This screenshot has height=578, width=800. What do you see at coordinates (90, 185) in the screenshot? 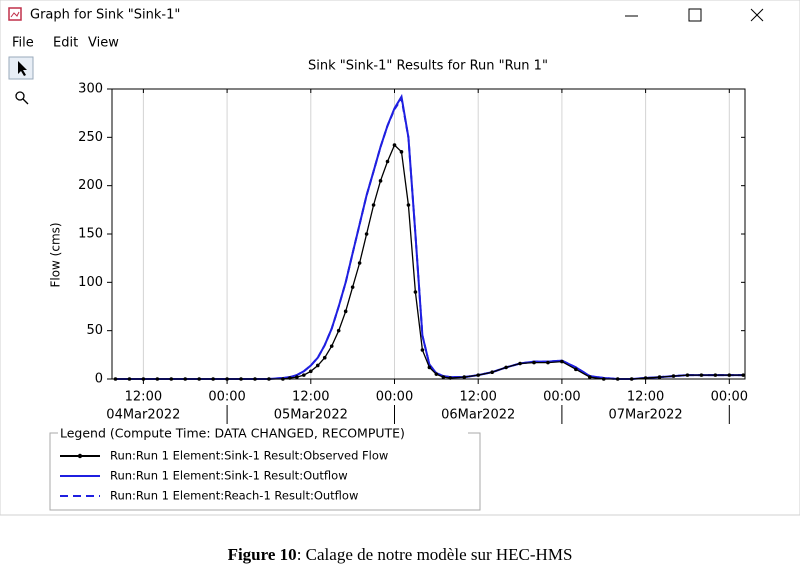
I see `y-tick-label: 200` at bounding box center [90, 185].